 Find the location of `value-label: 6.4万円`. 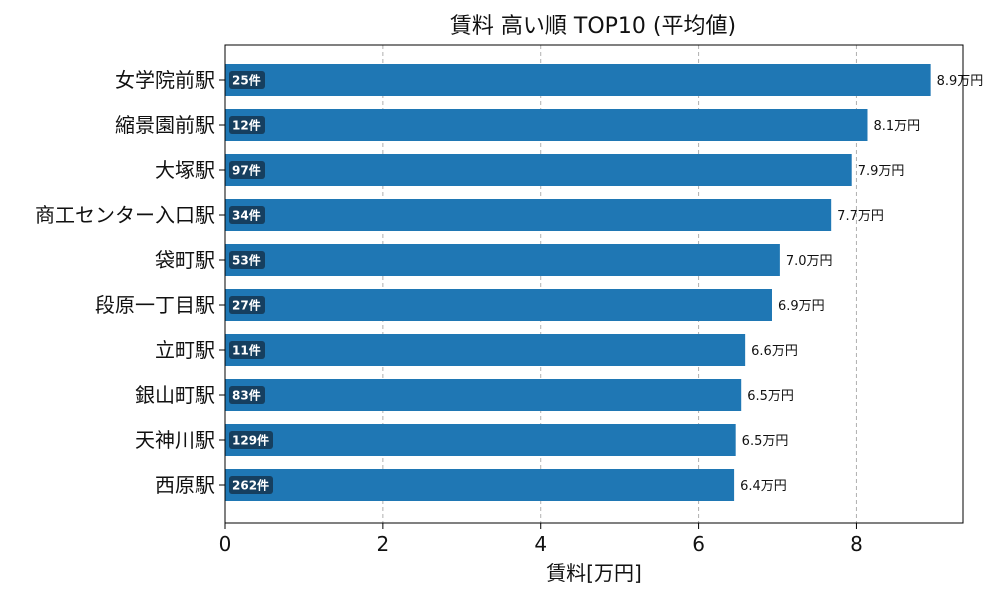

value-label: 6.4万円 is located at coordinates (763, 486).